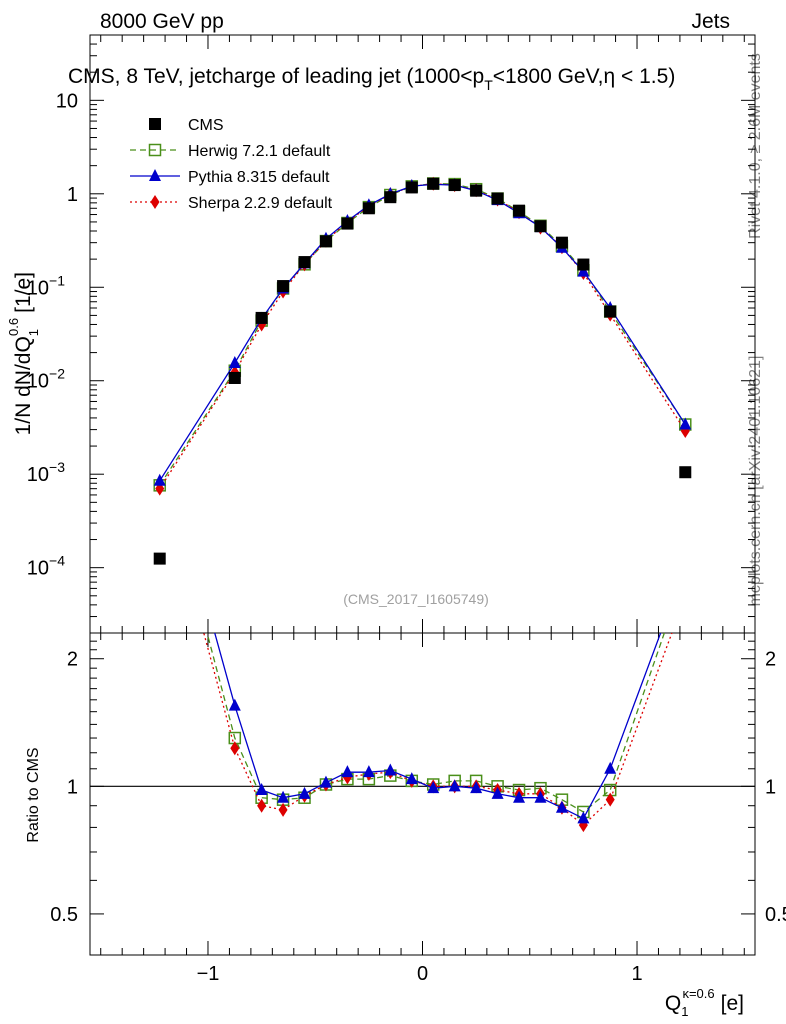  I want to click on y-tick-label: 10⁻³, so click(46, 472).